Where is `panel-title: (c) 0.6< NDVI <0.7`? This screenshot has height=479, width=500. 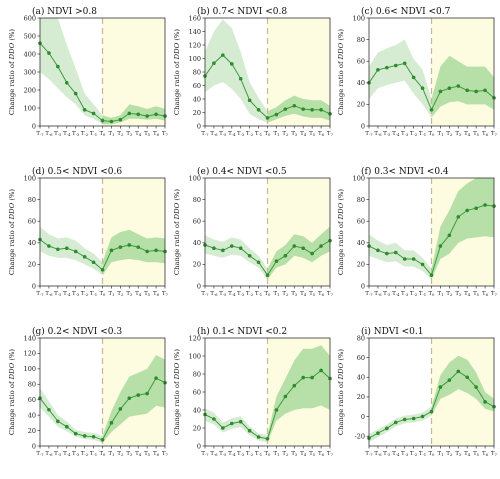
panel-title: (c) 0.6< NDVI <0.7 is located at coordinates (406, 11).